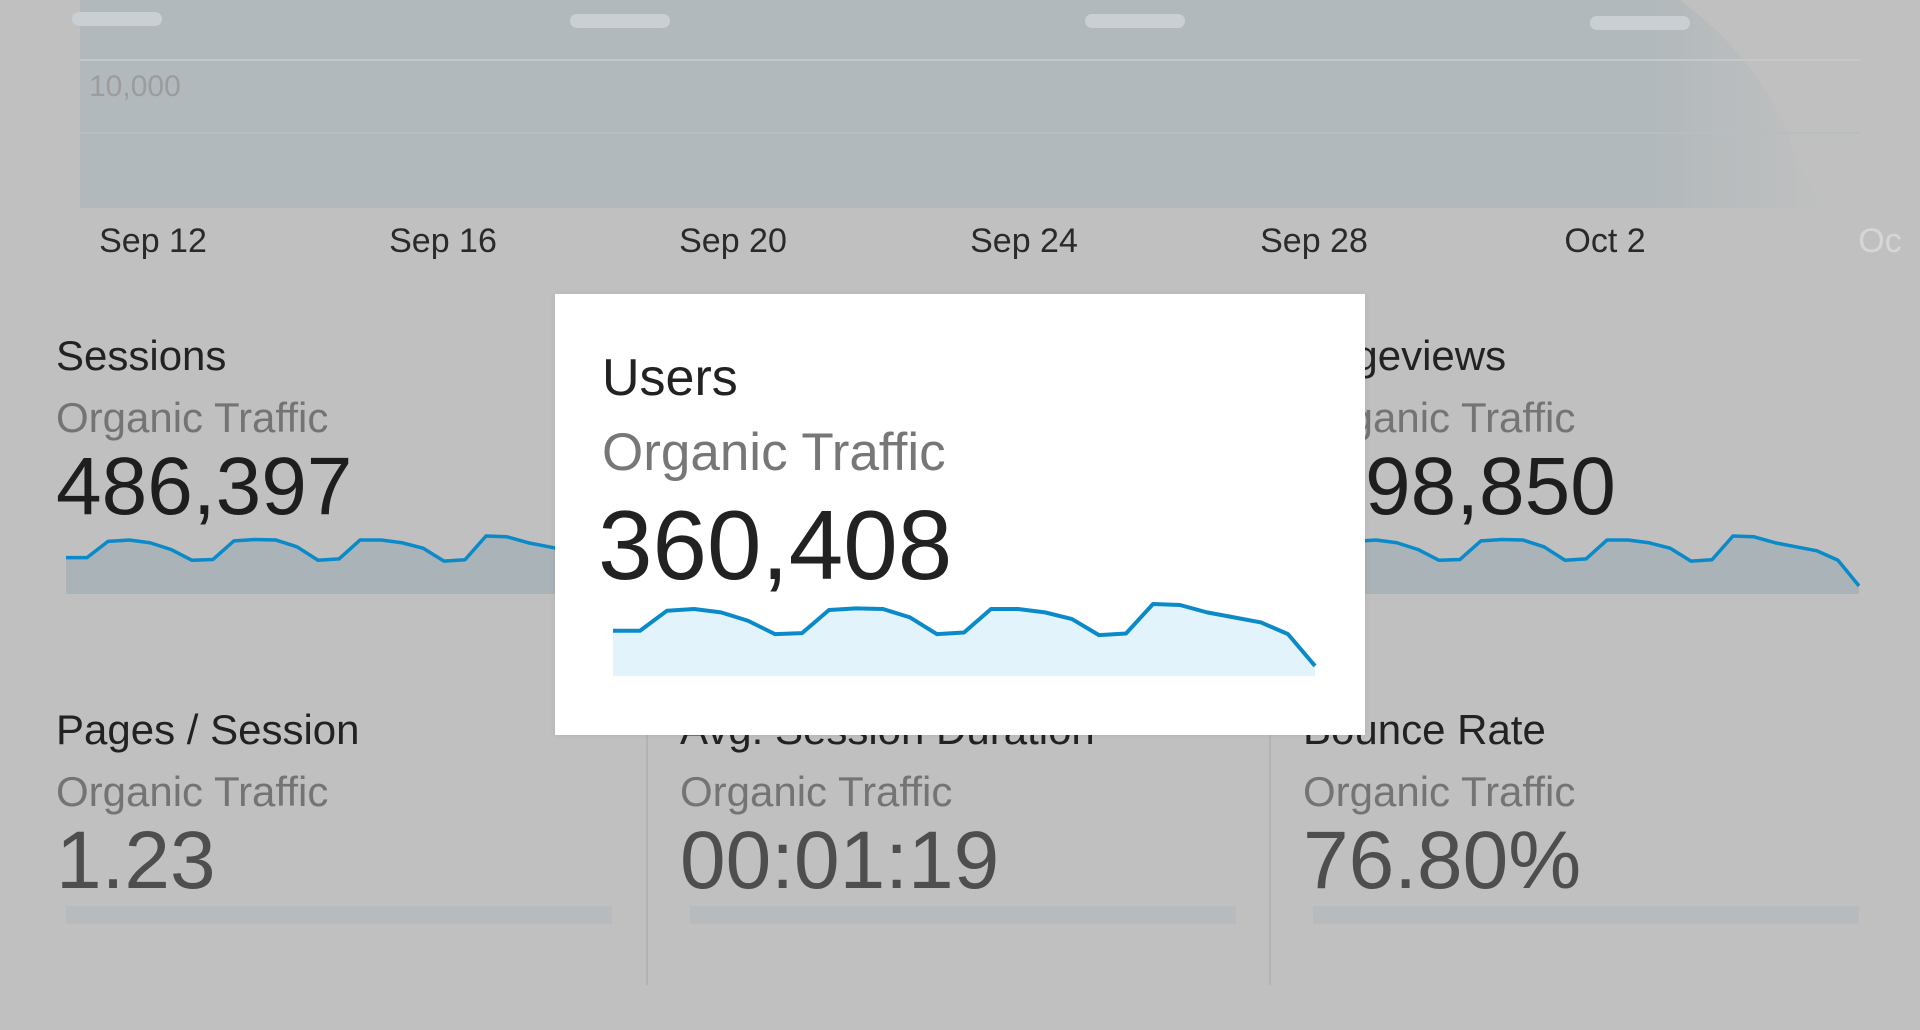 The height and width of the screenshot is (1030, 1920). I want to click on metric-value: 486,397, so click(204, 486).